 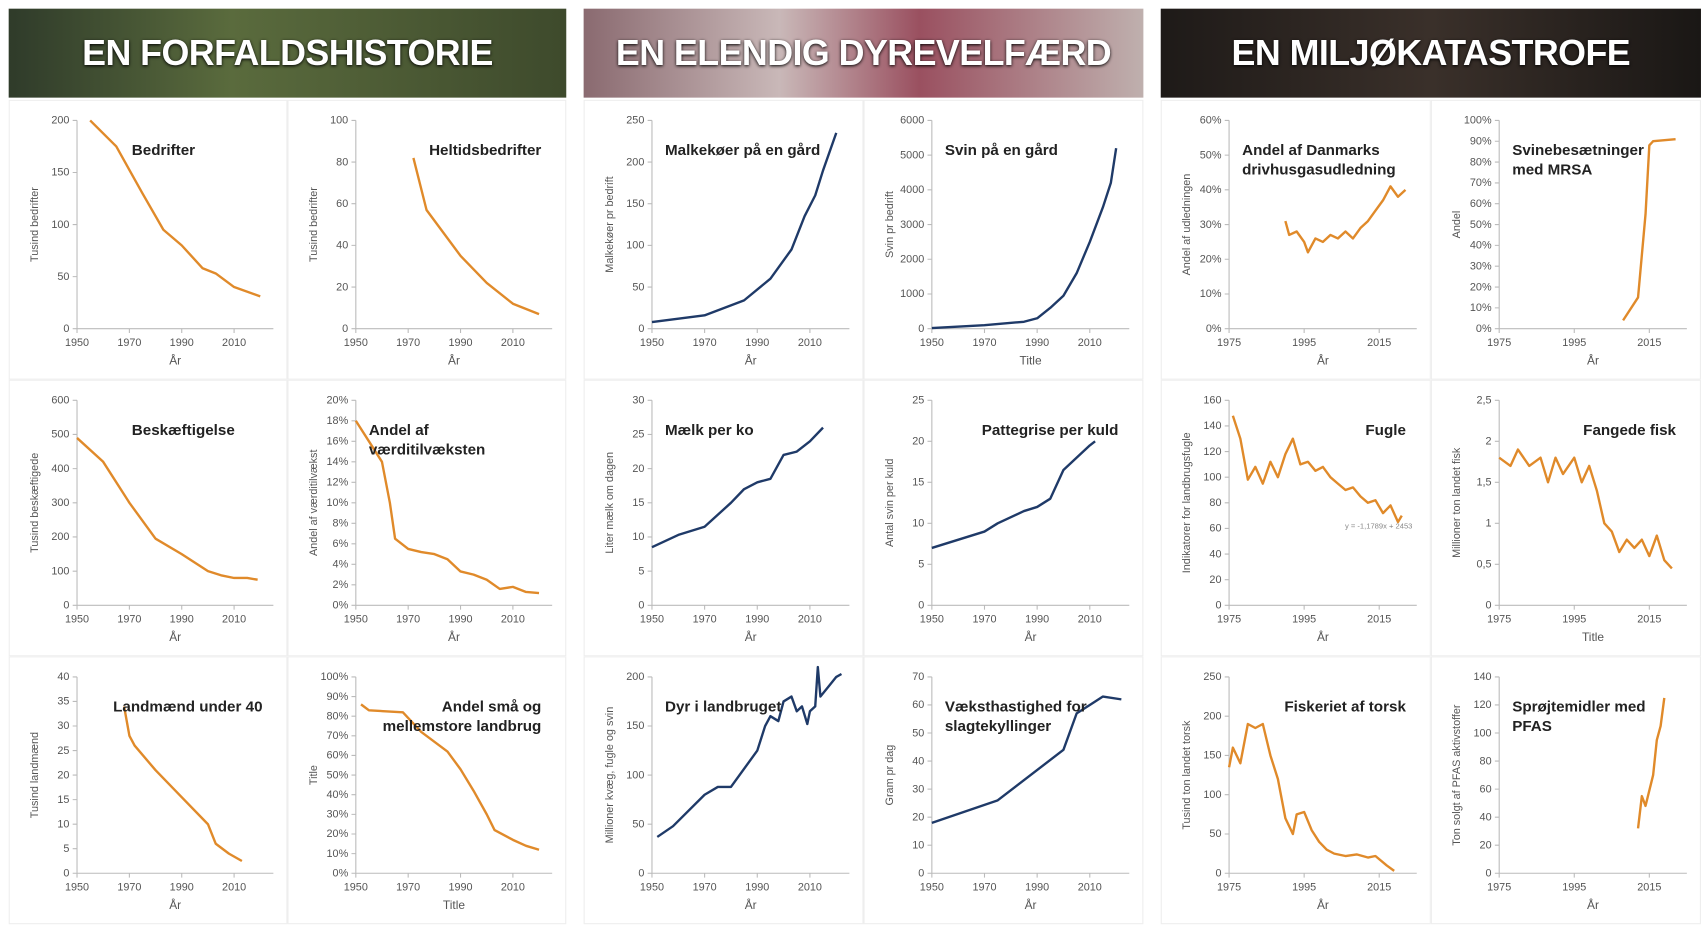 I want to click on chart-title: Fiskeriet af torsk, so click(x=1345, y=706).